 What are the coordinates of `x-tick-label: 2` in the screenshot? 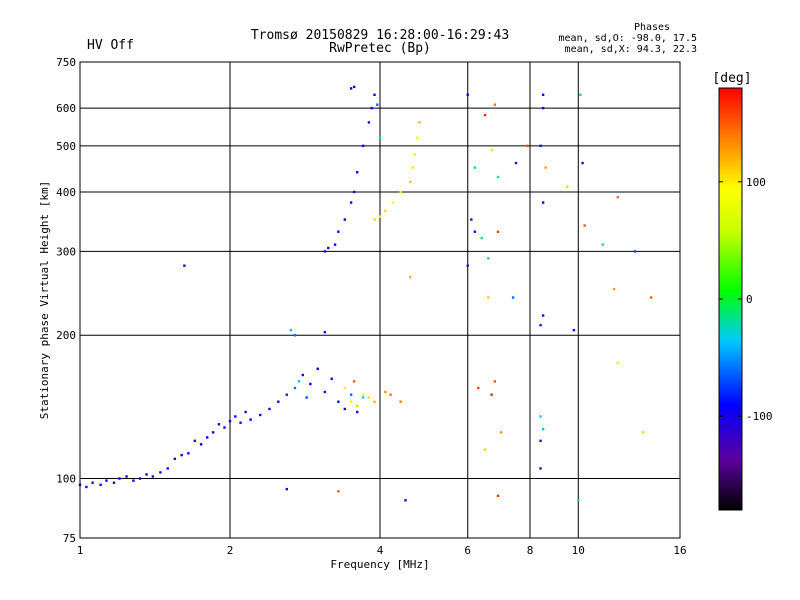 It's located at (230, 550).